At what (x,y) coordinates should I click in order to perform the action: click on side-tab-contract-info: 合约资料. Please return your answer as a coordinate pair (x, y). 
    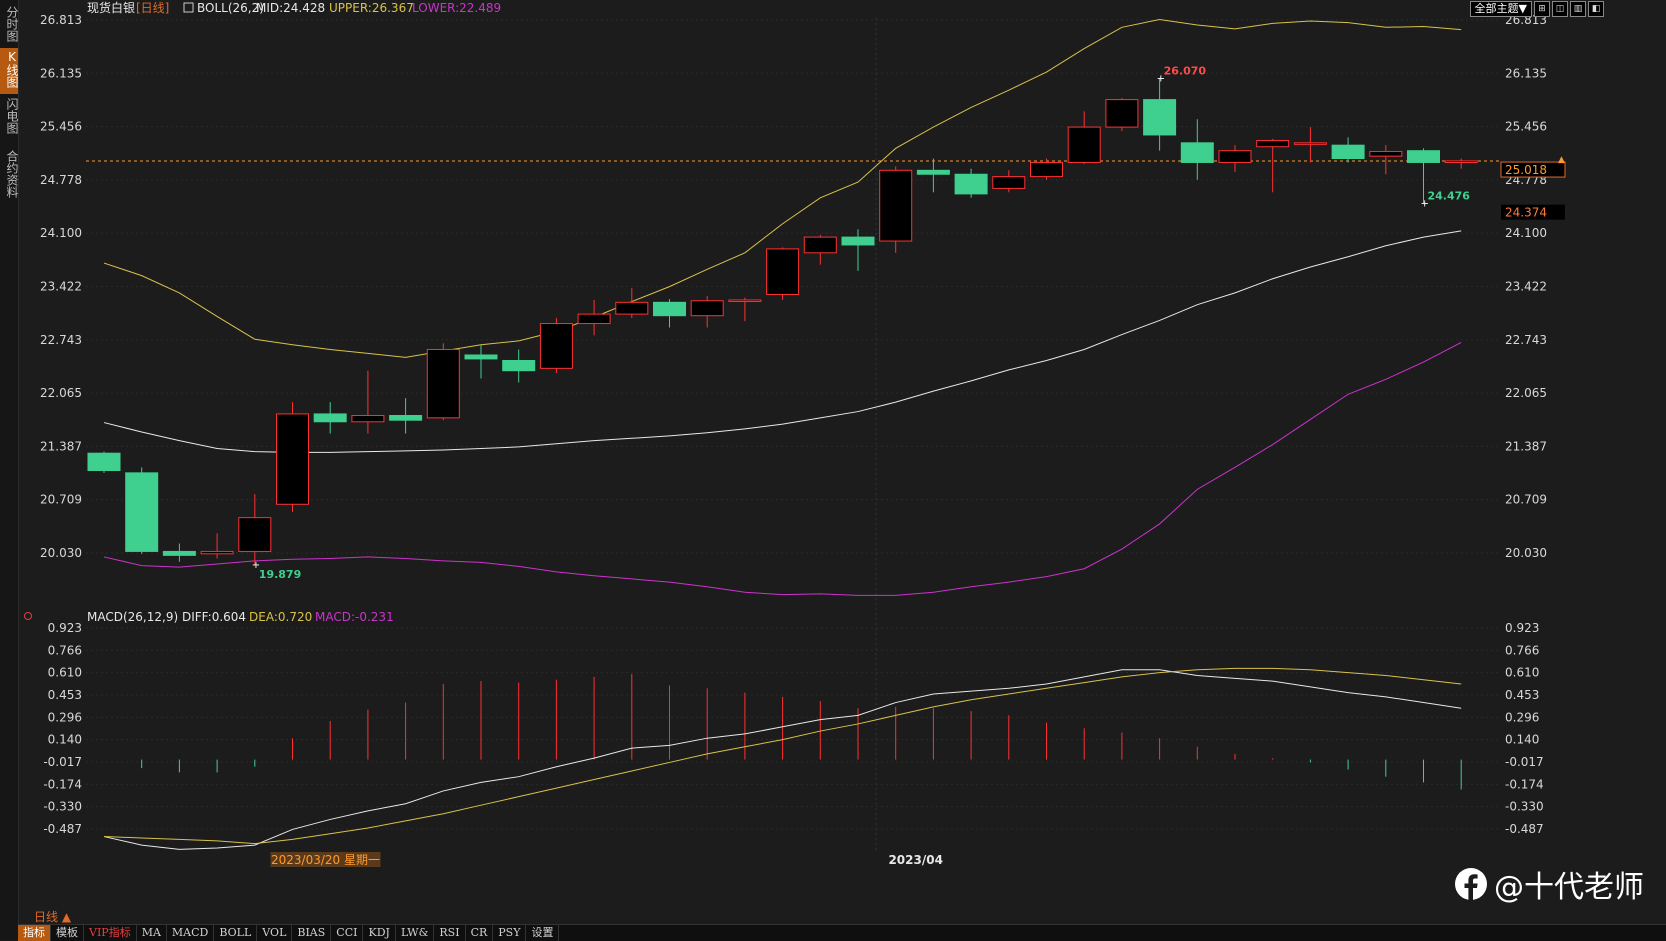
    Looking at the image, I should click on (12, 174).